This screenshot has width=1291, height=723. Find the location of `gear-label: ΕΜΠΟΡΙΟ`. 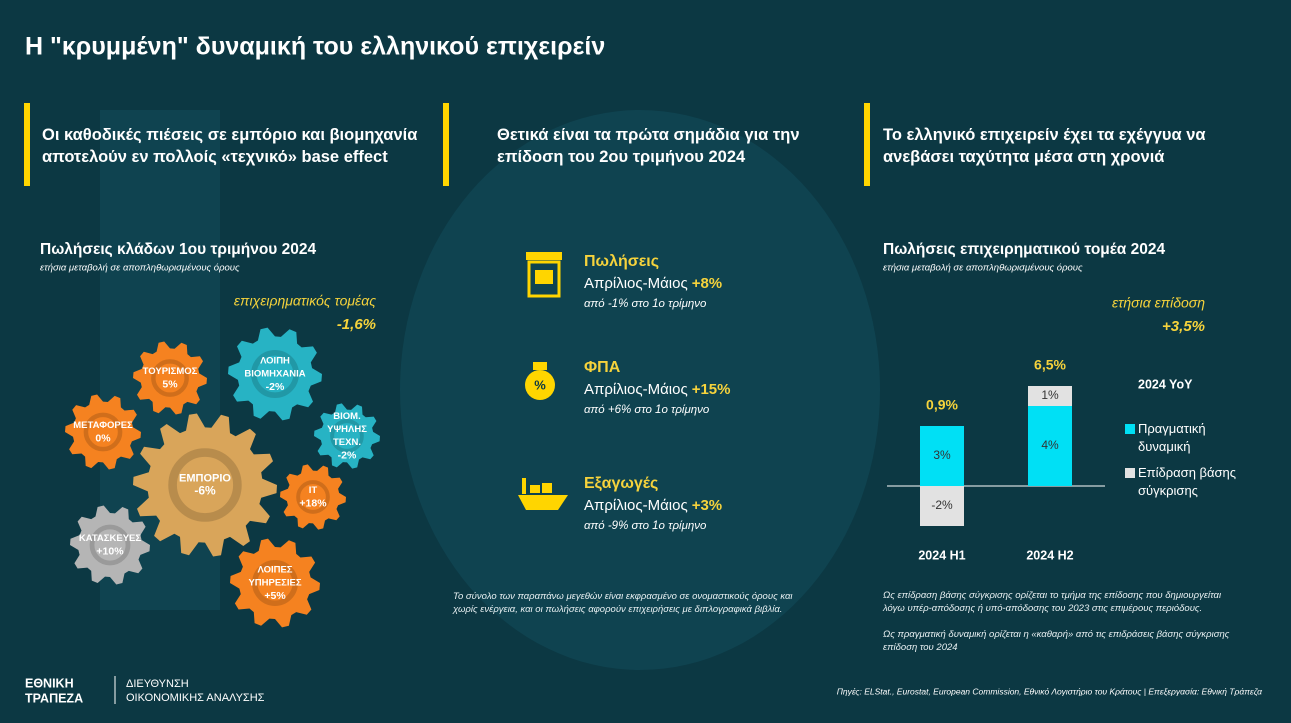

gear-label: ΕΜΠΟΡΙΟ is located at coordinates (205, 478).